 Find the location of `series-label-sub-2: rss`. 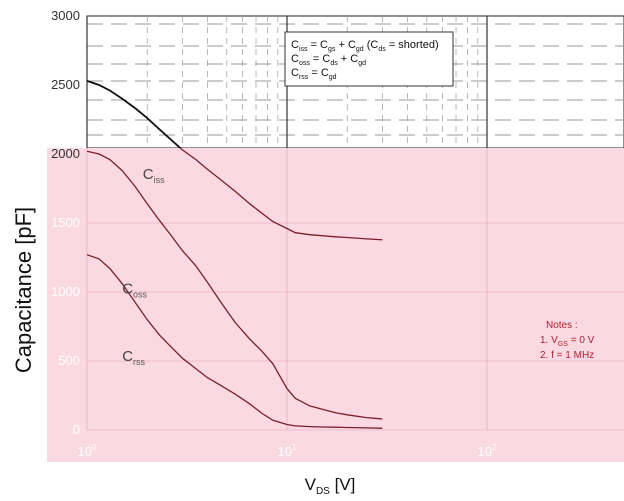

series-label-sub-2: rss is located at coordinates (139, 362).